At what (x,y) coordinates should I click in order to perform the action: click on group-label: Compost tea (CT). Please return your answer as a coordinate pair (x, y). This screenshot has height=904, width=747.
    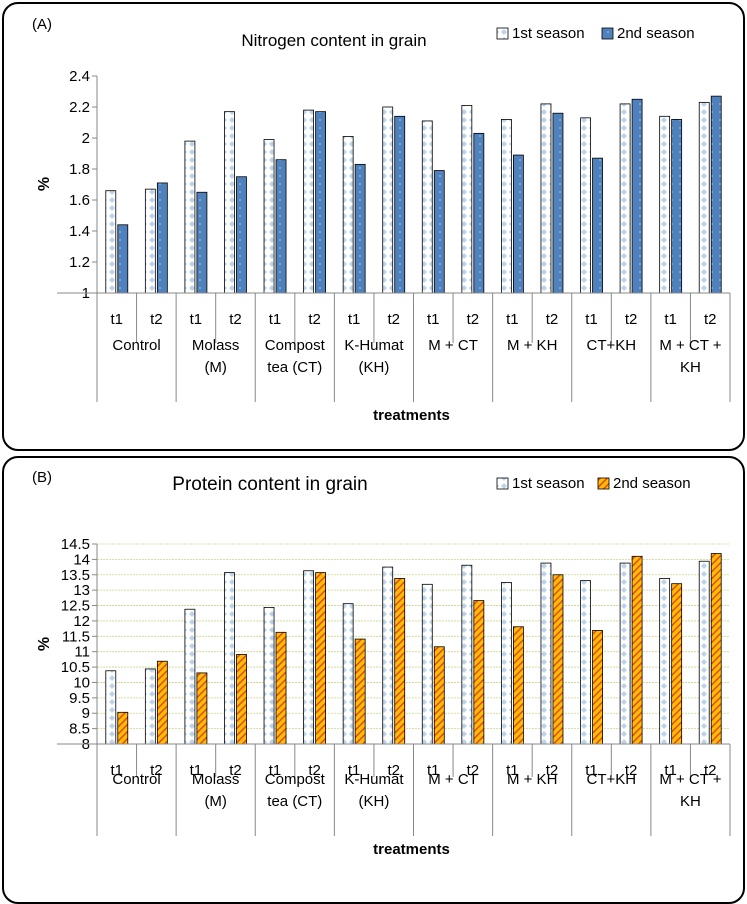
    Looking at the image, I should click on (295, 790).